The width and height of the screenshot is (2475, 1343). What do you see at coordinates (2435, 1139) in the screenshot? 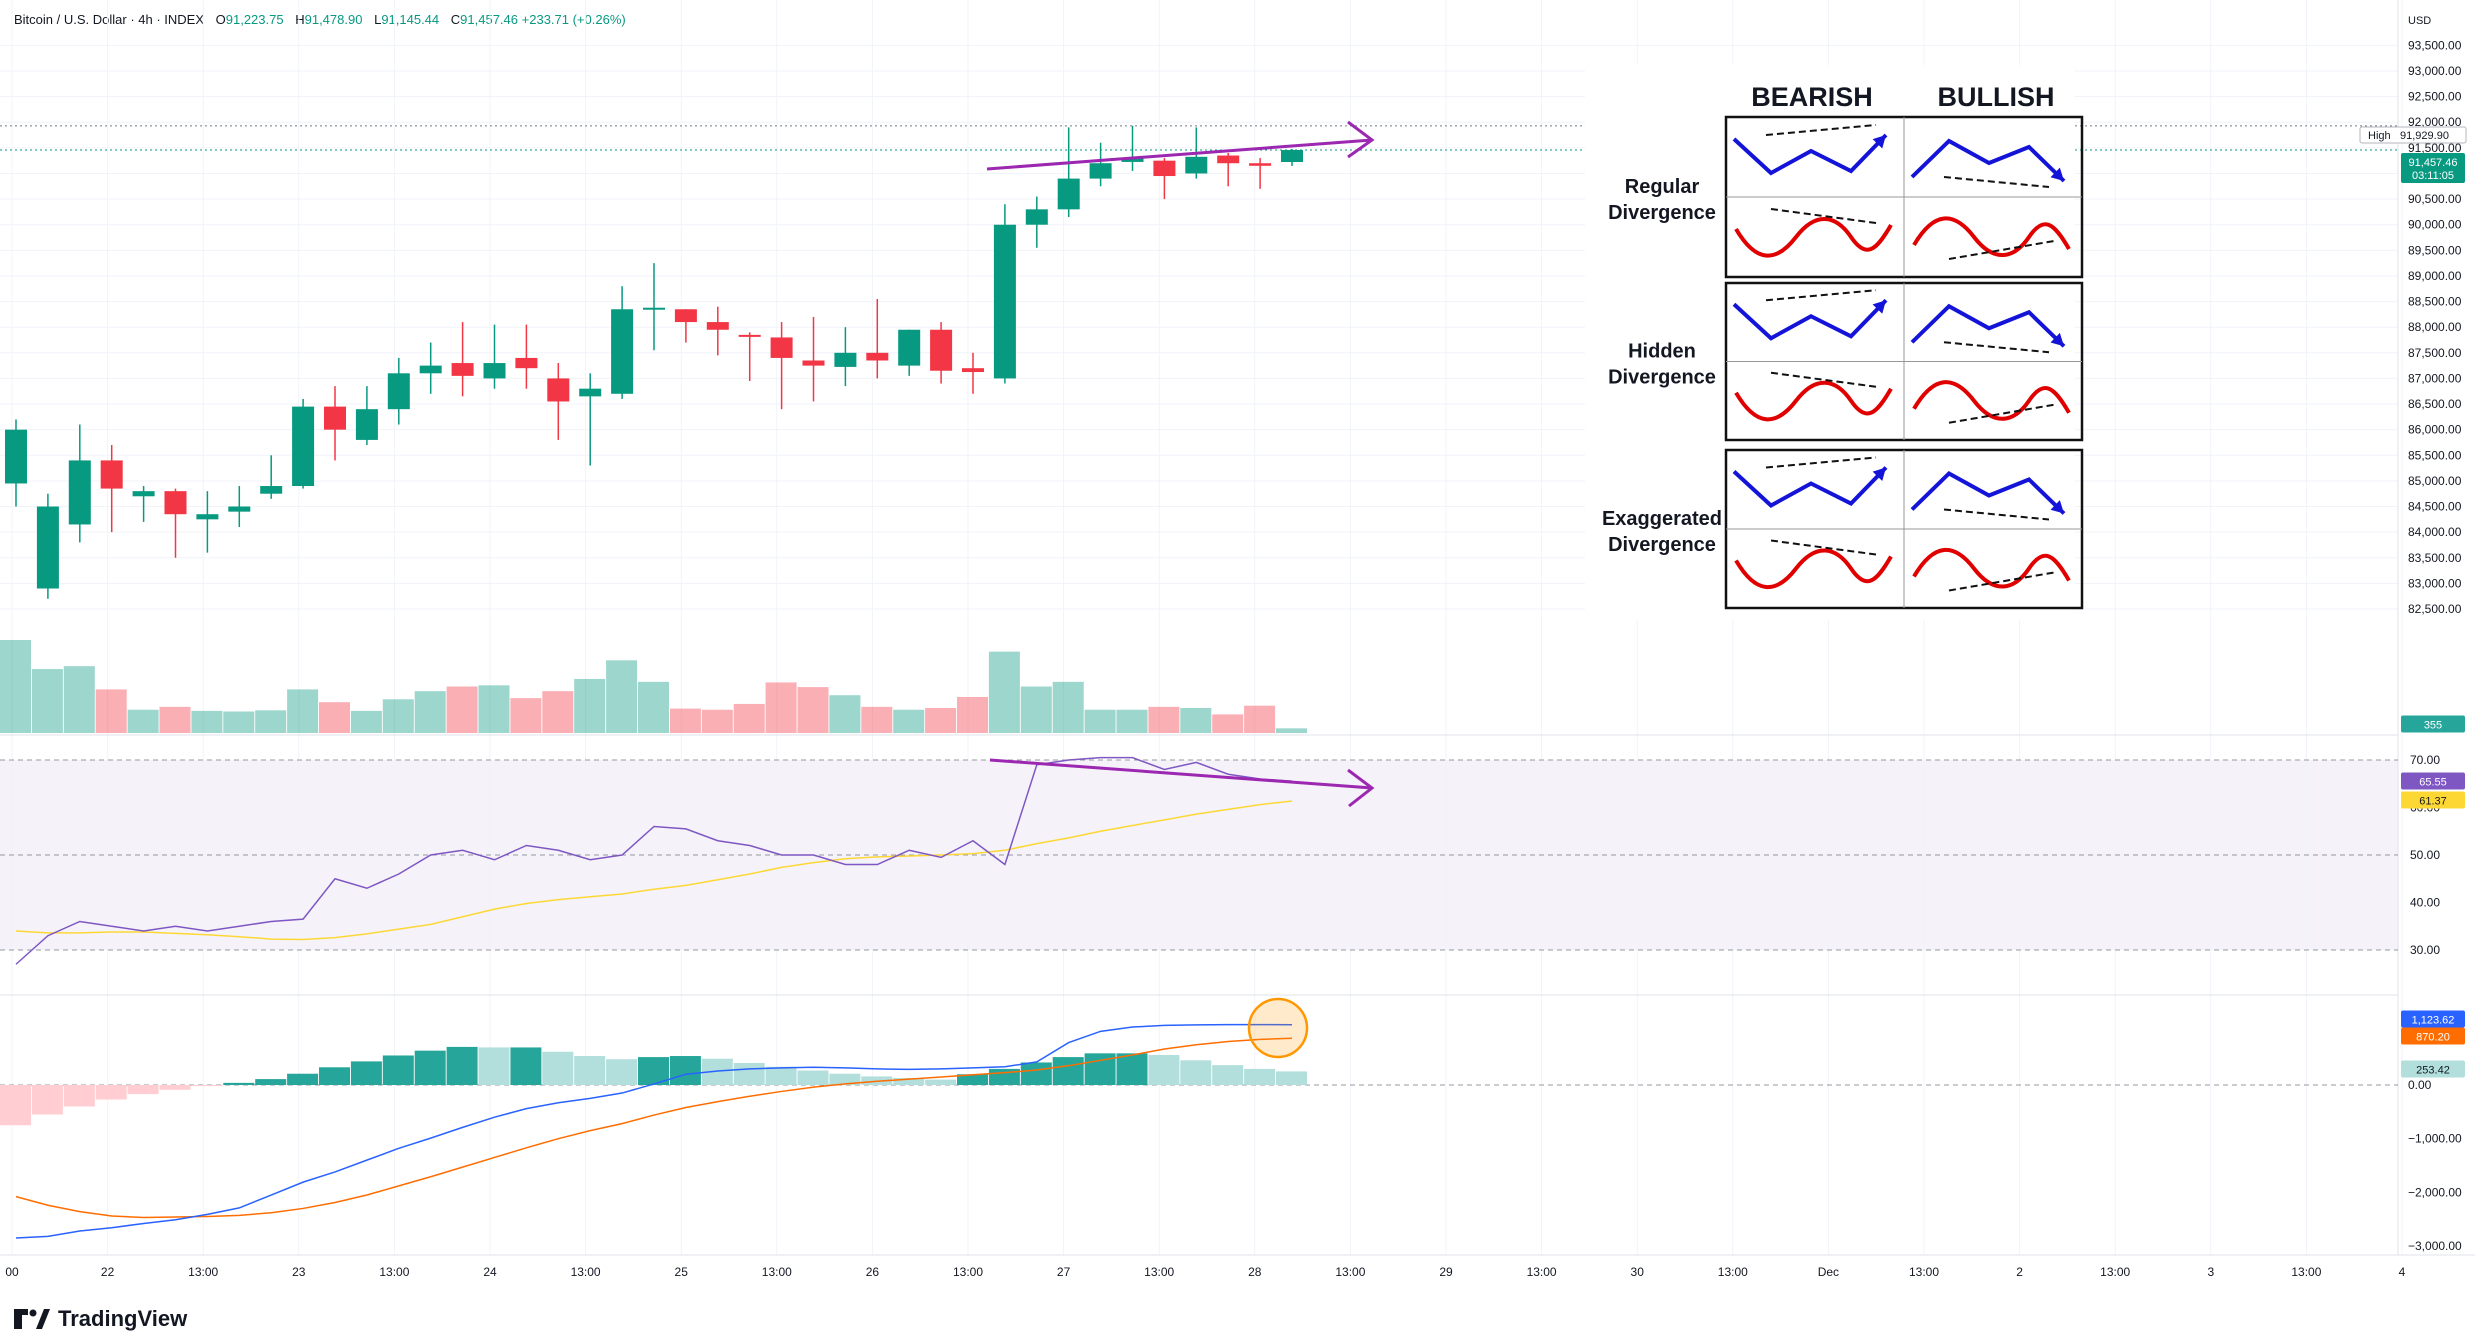
I see `macd-tick-label: −1,000.00` at bounding box center [2435, 1139].